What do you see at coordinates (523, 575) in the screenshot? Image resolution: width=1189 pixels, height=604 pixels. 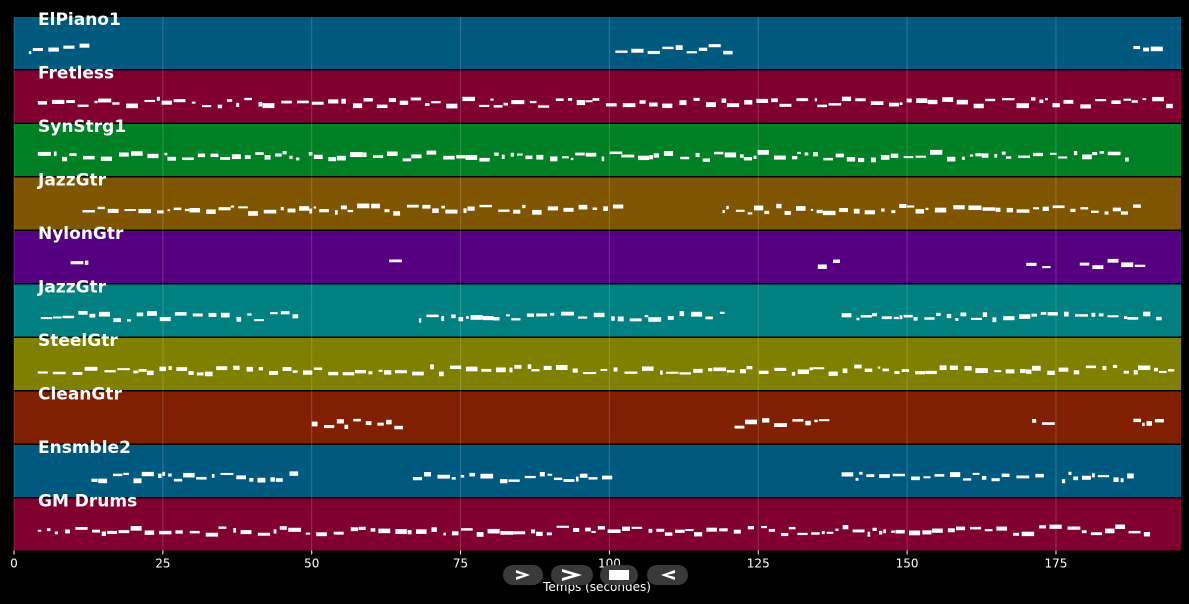 I see `play-button` at bounding box center [523, 575].